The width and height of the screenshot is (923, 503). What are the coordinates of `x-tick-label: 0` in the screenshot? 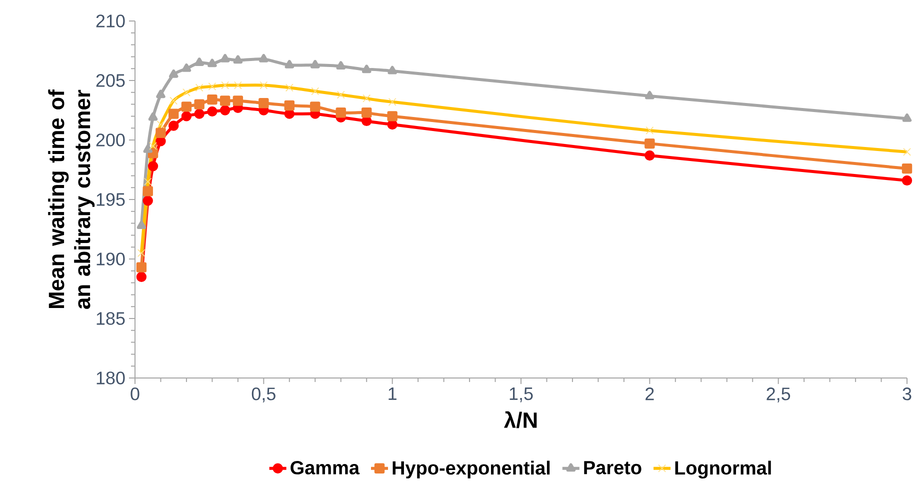 It's located at (135, 394).